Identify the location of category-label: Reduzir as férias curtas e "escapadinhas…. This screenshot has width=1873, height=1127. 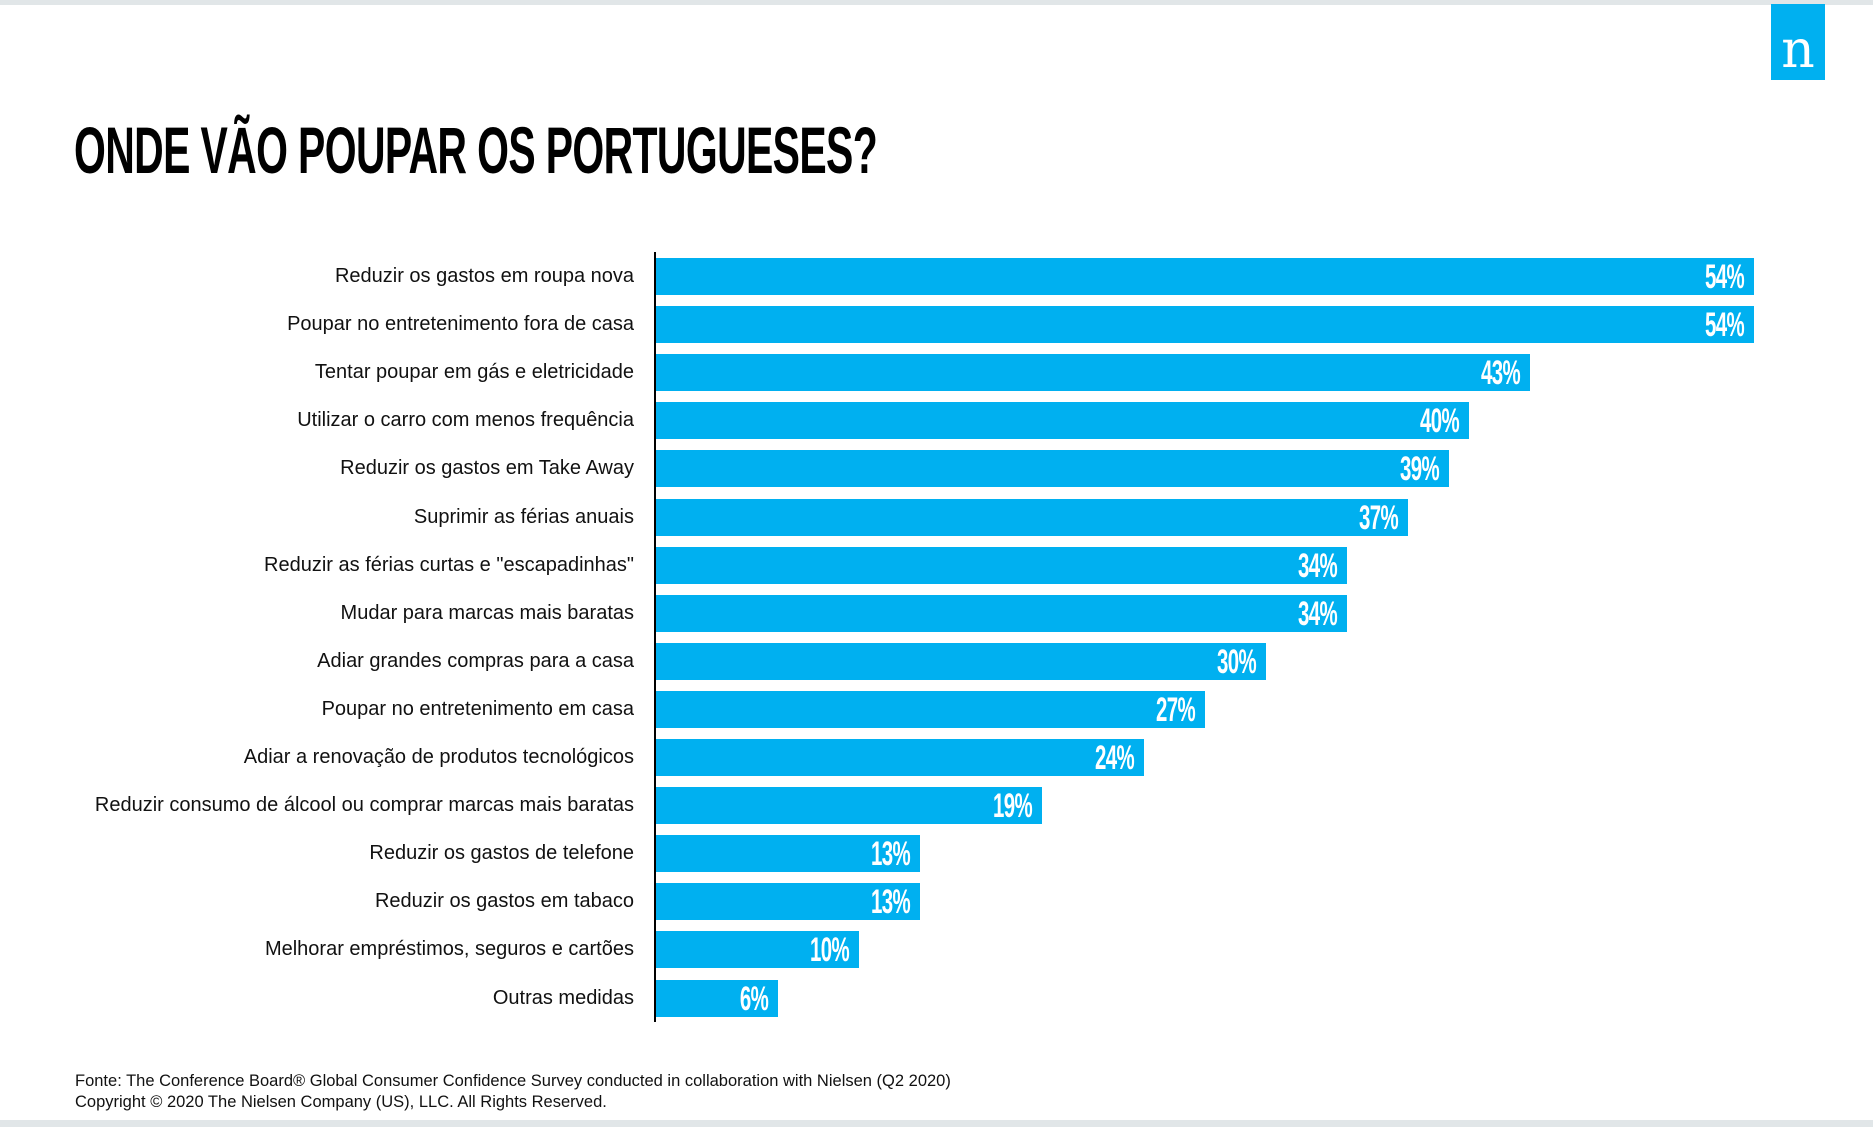
(449, 564).